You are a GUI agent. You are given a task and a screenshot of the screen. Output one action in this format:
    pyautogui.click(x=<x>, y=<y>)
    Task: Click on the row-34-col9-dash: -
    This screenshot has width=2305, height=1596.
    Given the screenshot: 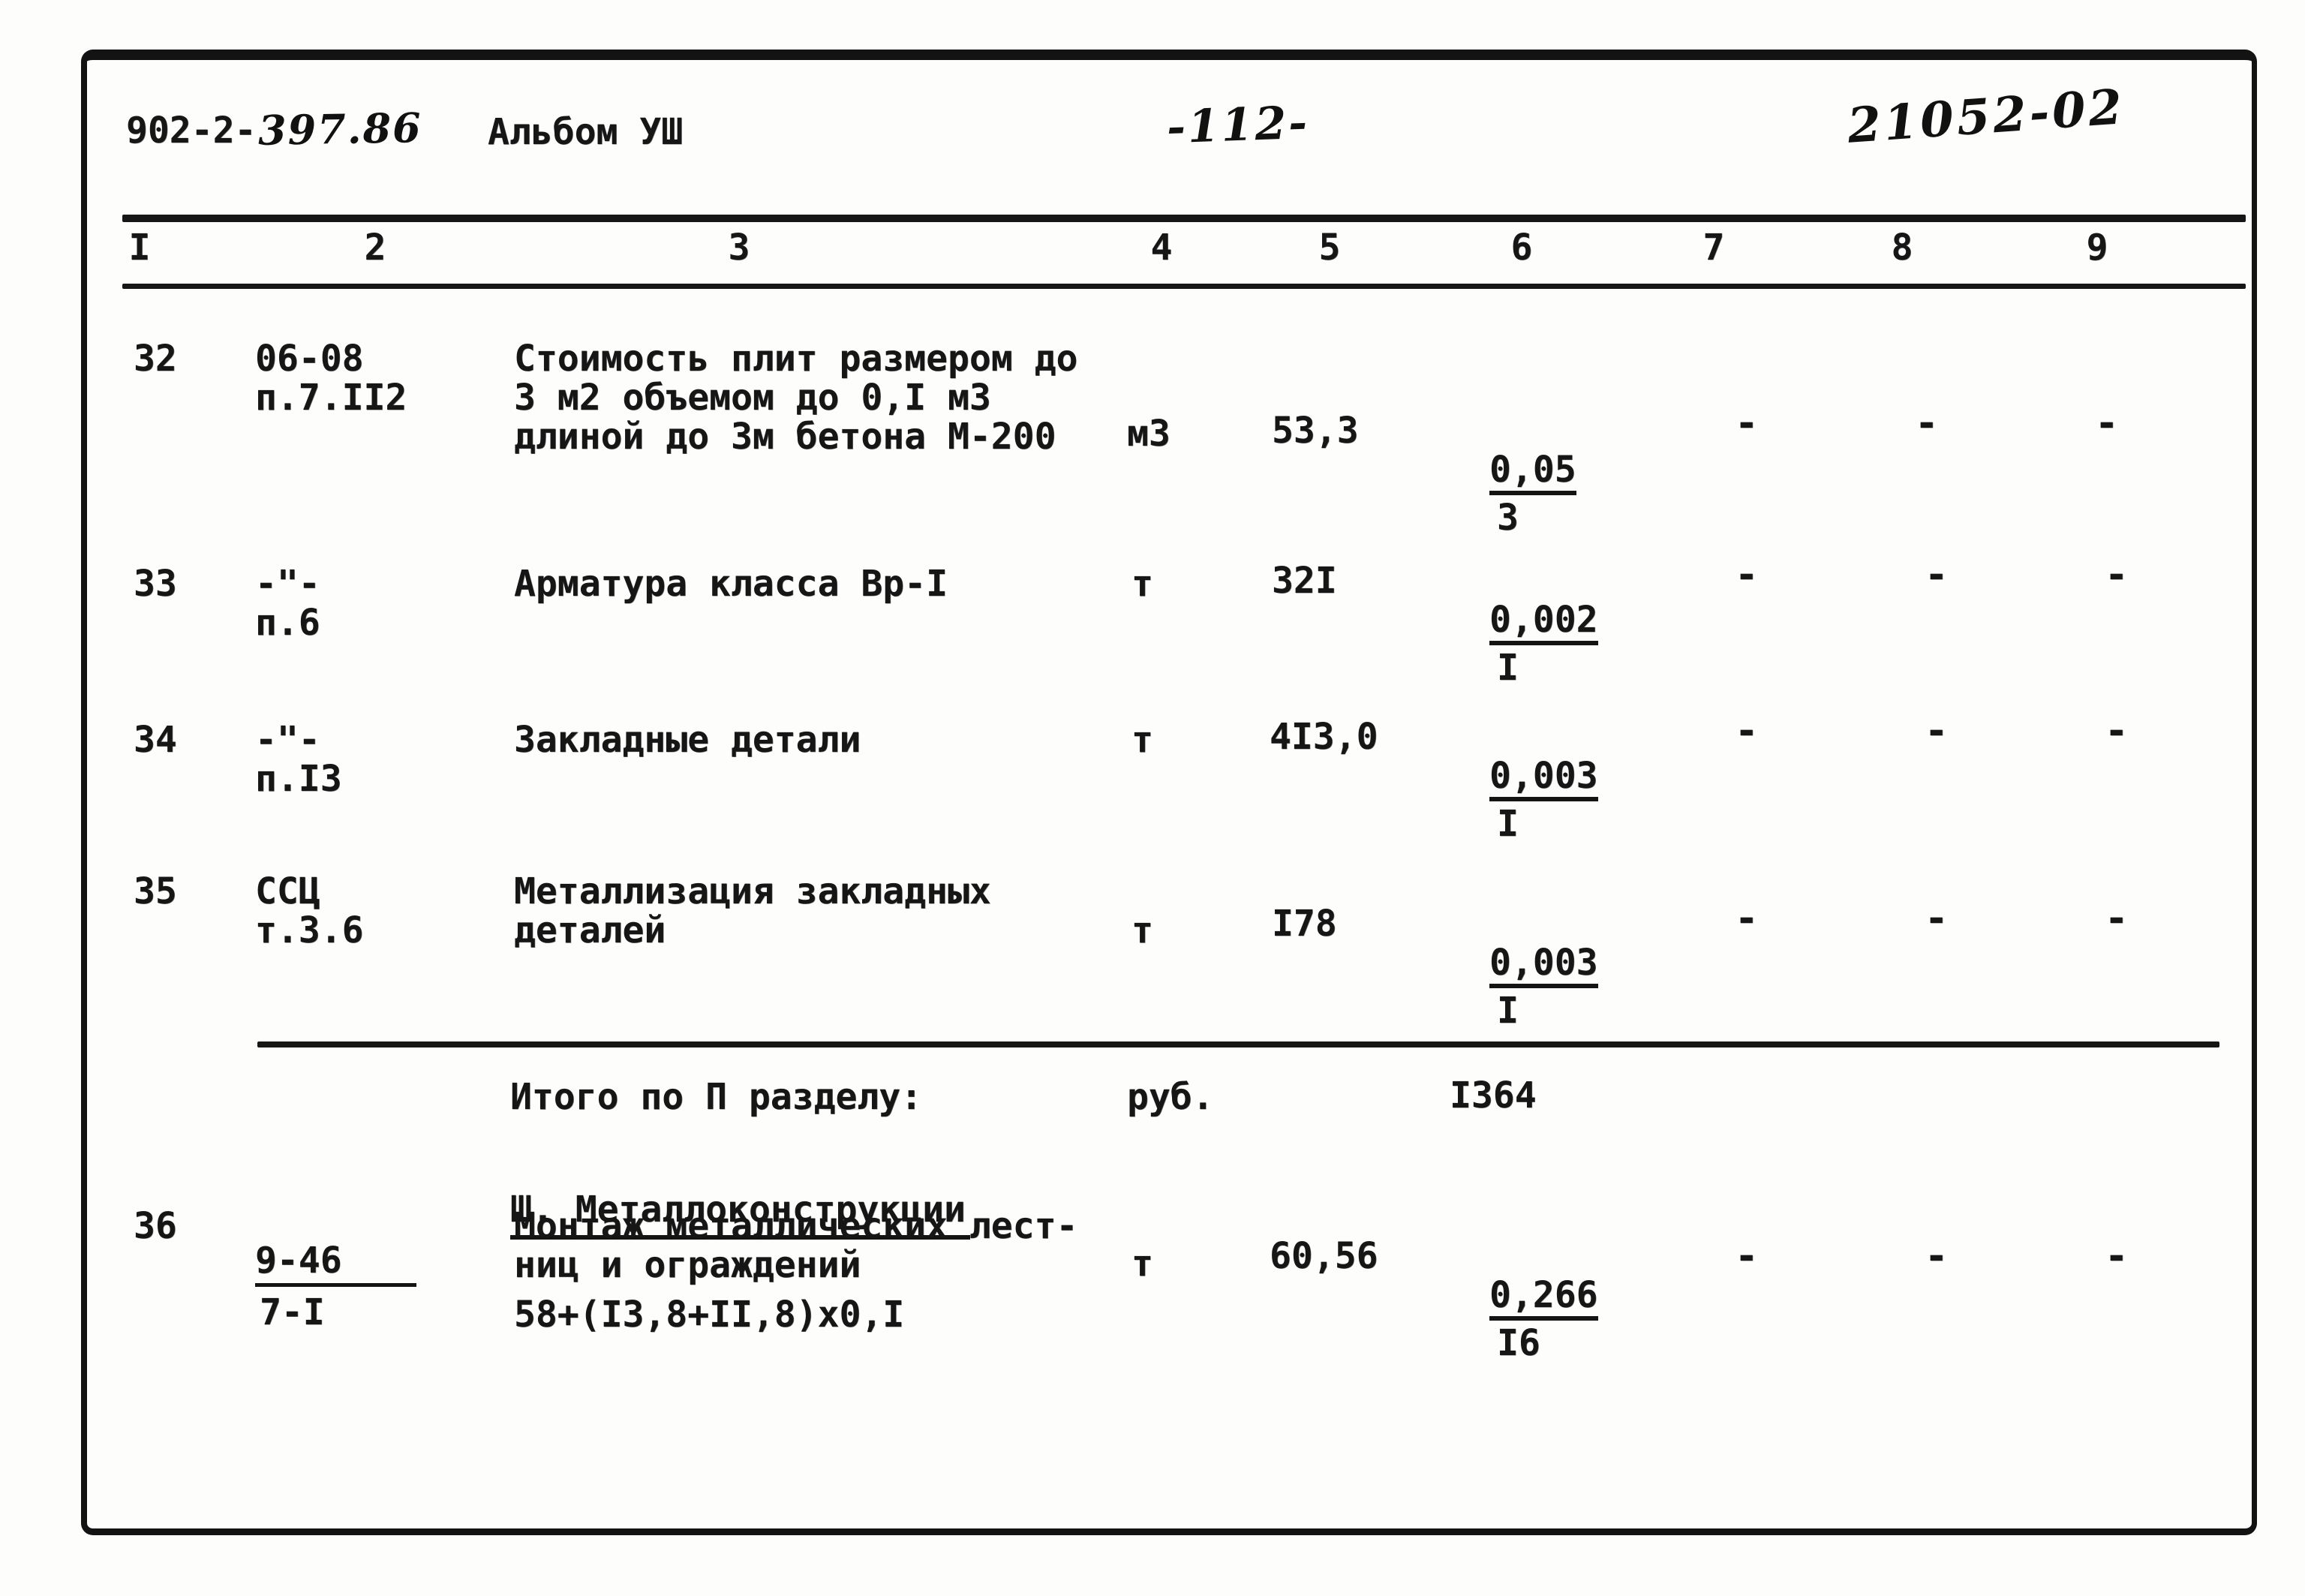 What is the action you would take?
    pyautogui.click(x=2117, y=730)
    